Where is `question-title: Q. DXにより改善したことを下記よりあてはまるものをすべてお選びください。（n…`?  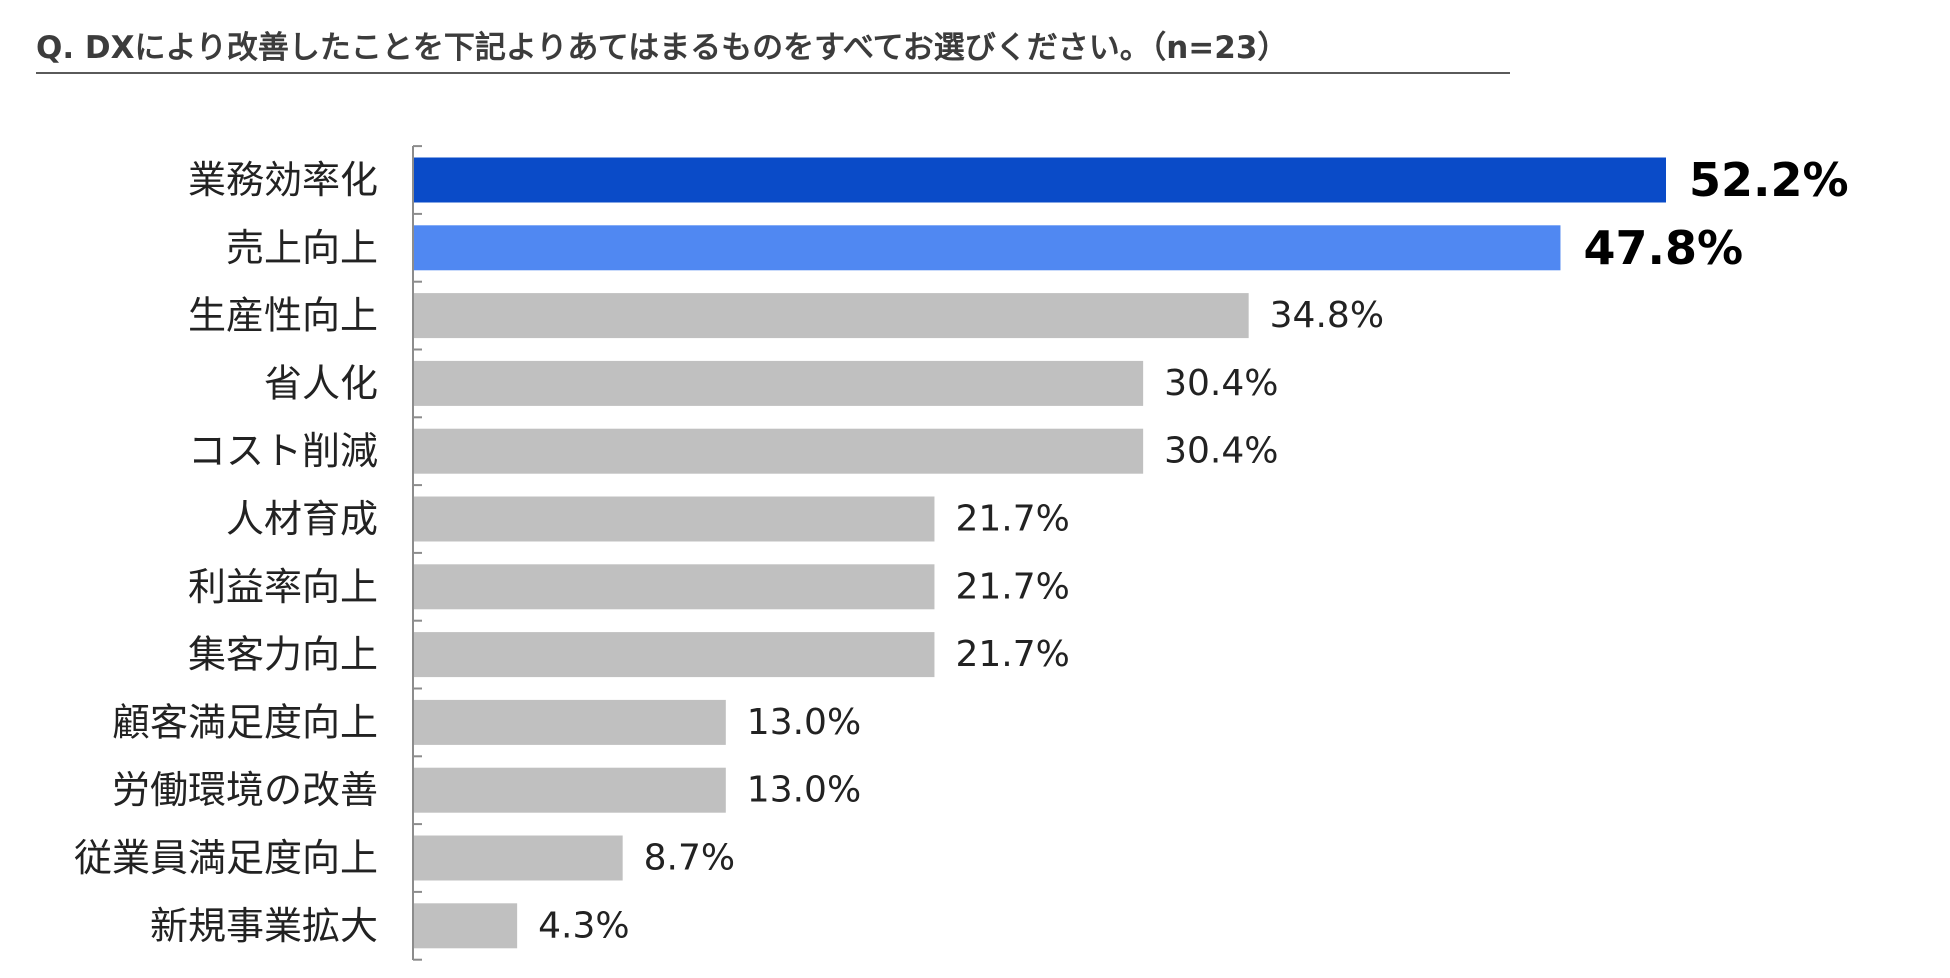 question-title: Q. DXにより改善したことを下記よりあてはまるものをすべてお選びください。（n… is located at coordinates (773, 51).